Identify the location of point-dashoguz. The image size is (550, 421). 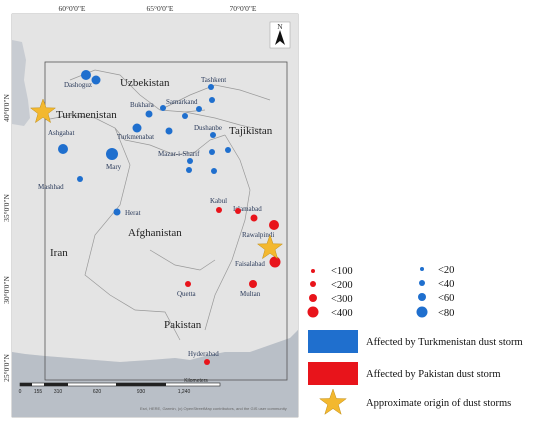
(86, 75).